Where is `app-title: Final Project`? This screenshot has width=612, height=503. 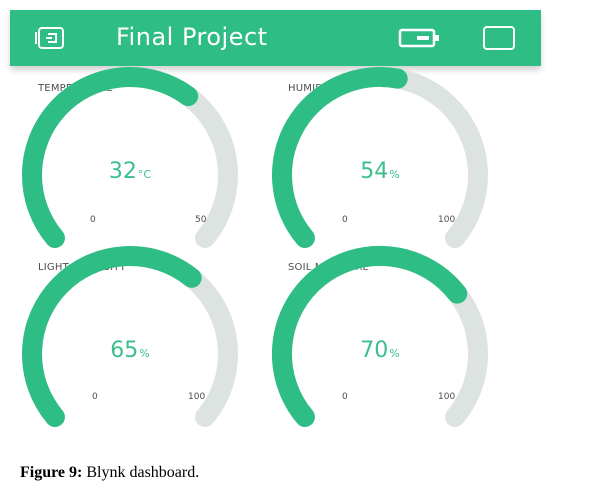
app-title: Final Project is located at coordinates (192, 37).